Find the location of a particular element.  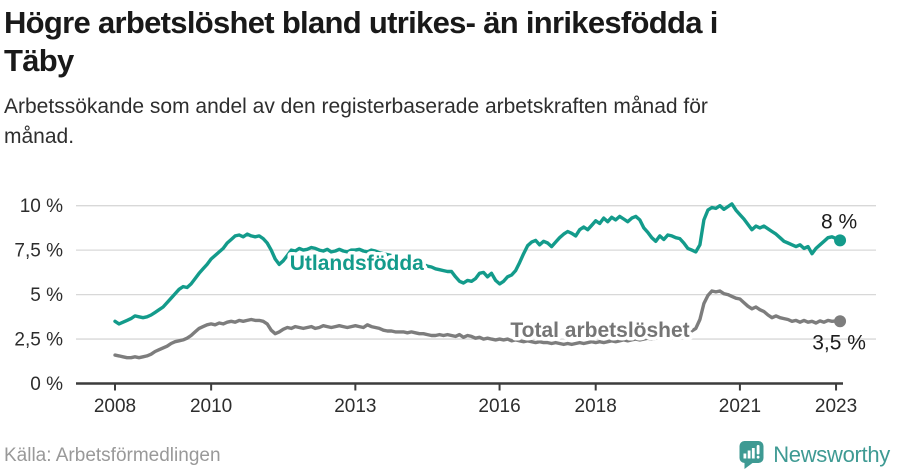

y-tick-label: 7,5 % is located at coordinates (38, 251).